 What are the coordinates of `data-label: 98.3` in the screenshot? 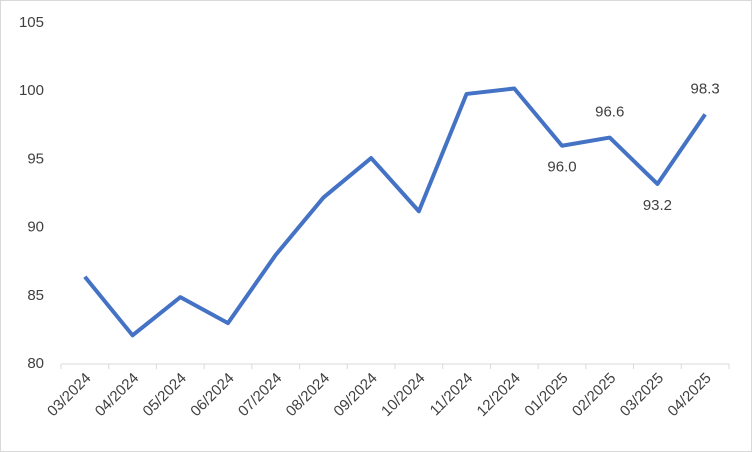 It's located at (705, 88).